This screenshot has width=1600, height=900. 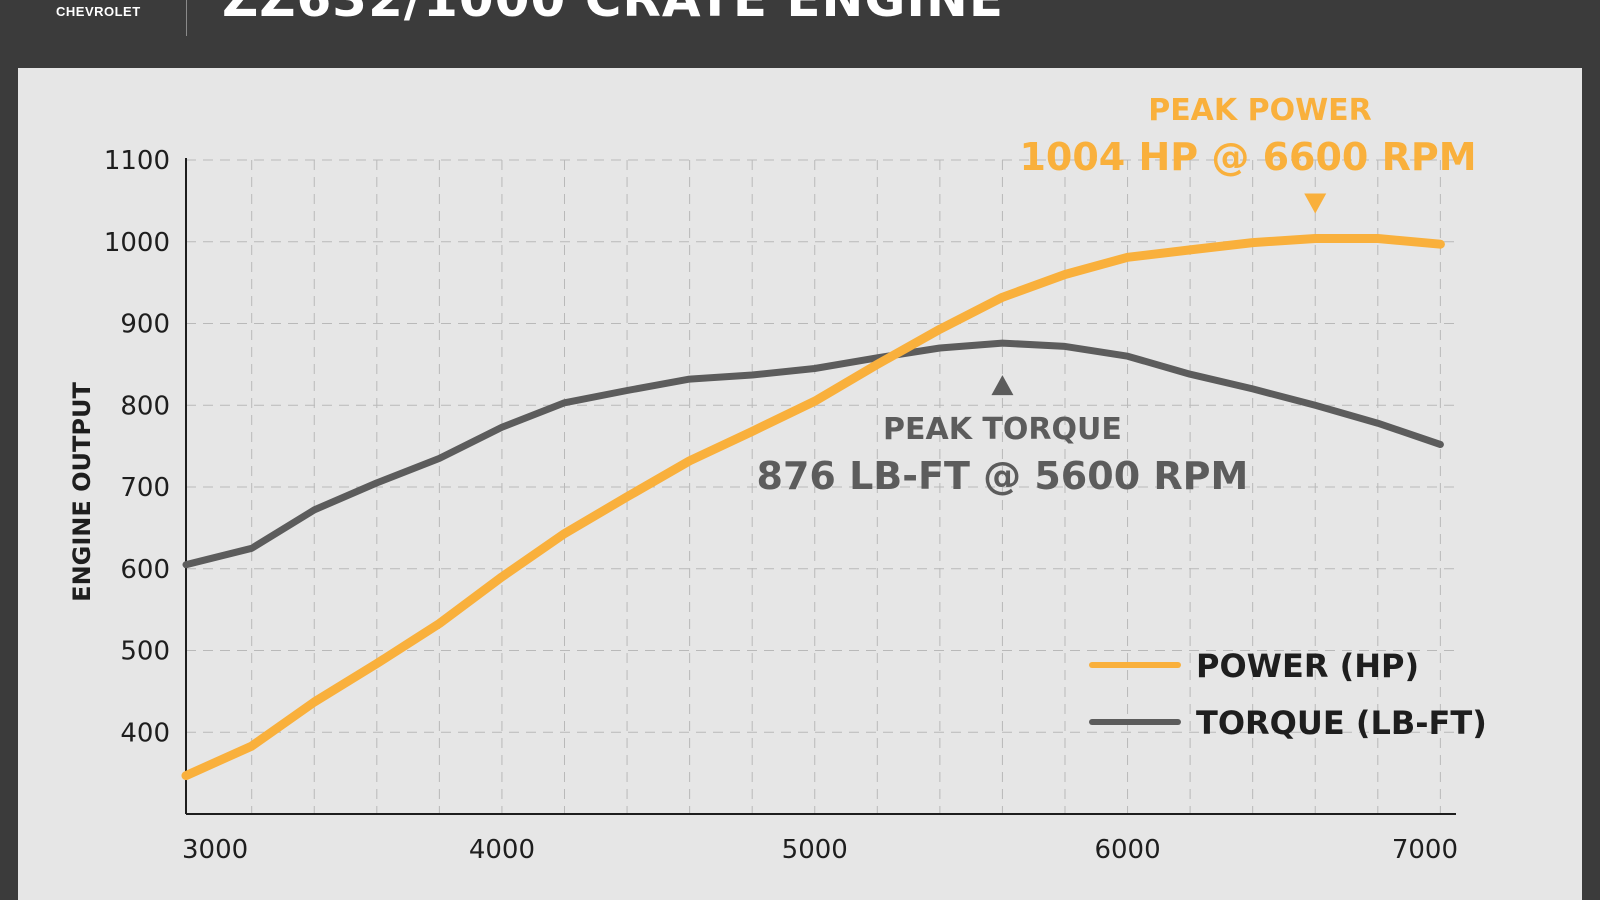 What do you see at coordinates (1288, 694) in the screenshot?
I see `legend: POWER (HP) TORQUE (LB-FT)` at bounding box center [1288, 694].